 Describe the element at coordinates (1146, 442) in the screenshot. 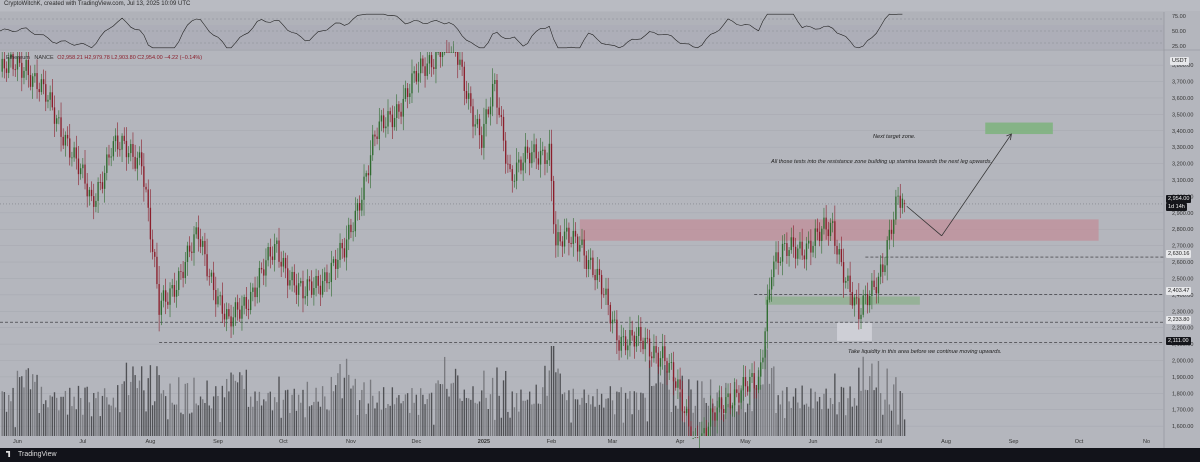

I see `time-tick-label: No` at that location.